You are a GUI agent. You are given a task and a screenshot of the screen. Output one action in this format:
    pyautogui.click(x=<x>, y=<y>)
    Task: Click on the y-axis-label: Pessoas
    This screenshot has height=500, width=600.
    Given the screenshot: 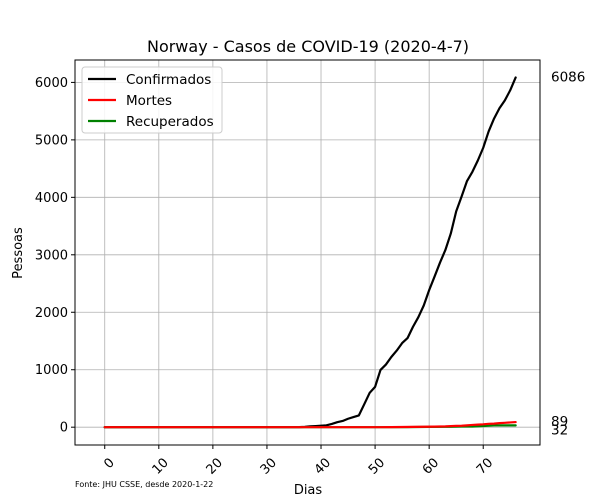 What is the action you would take?
    pyautogui.click(x=18, y=253)
    